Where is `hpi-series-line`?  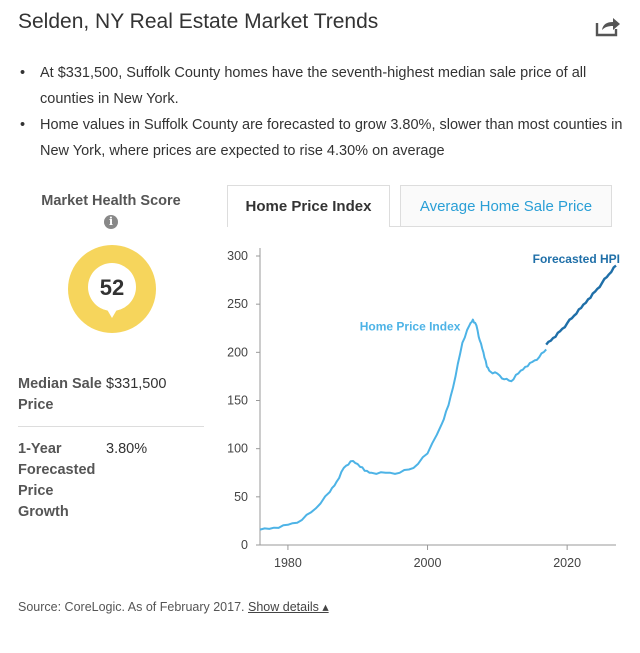
hpi-series-line is located at coordinates (403, 424).